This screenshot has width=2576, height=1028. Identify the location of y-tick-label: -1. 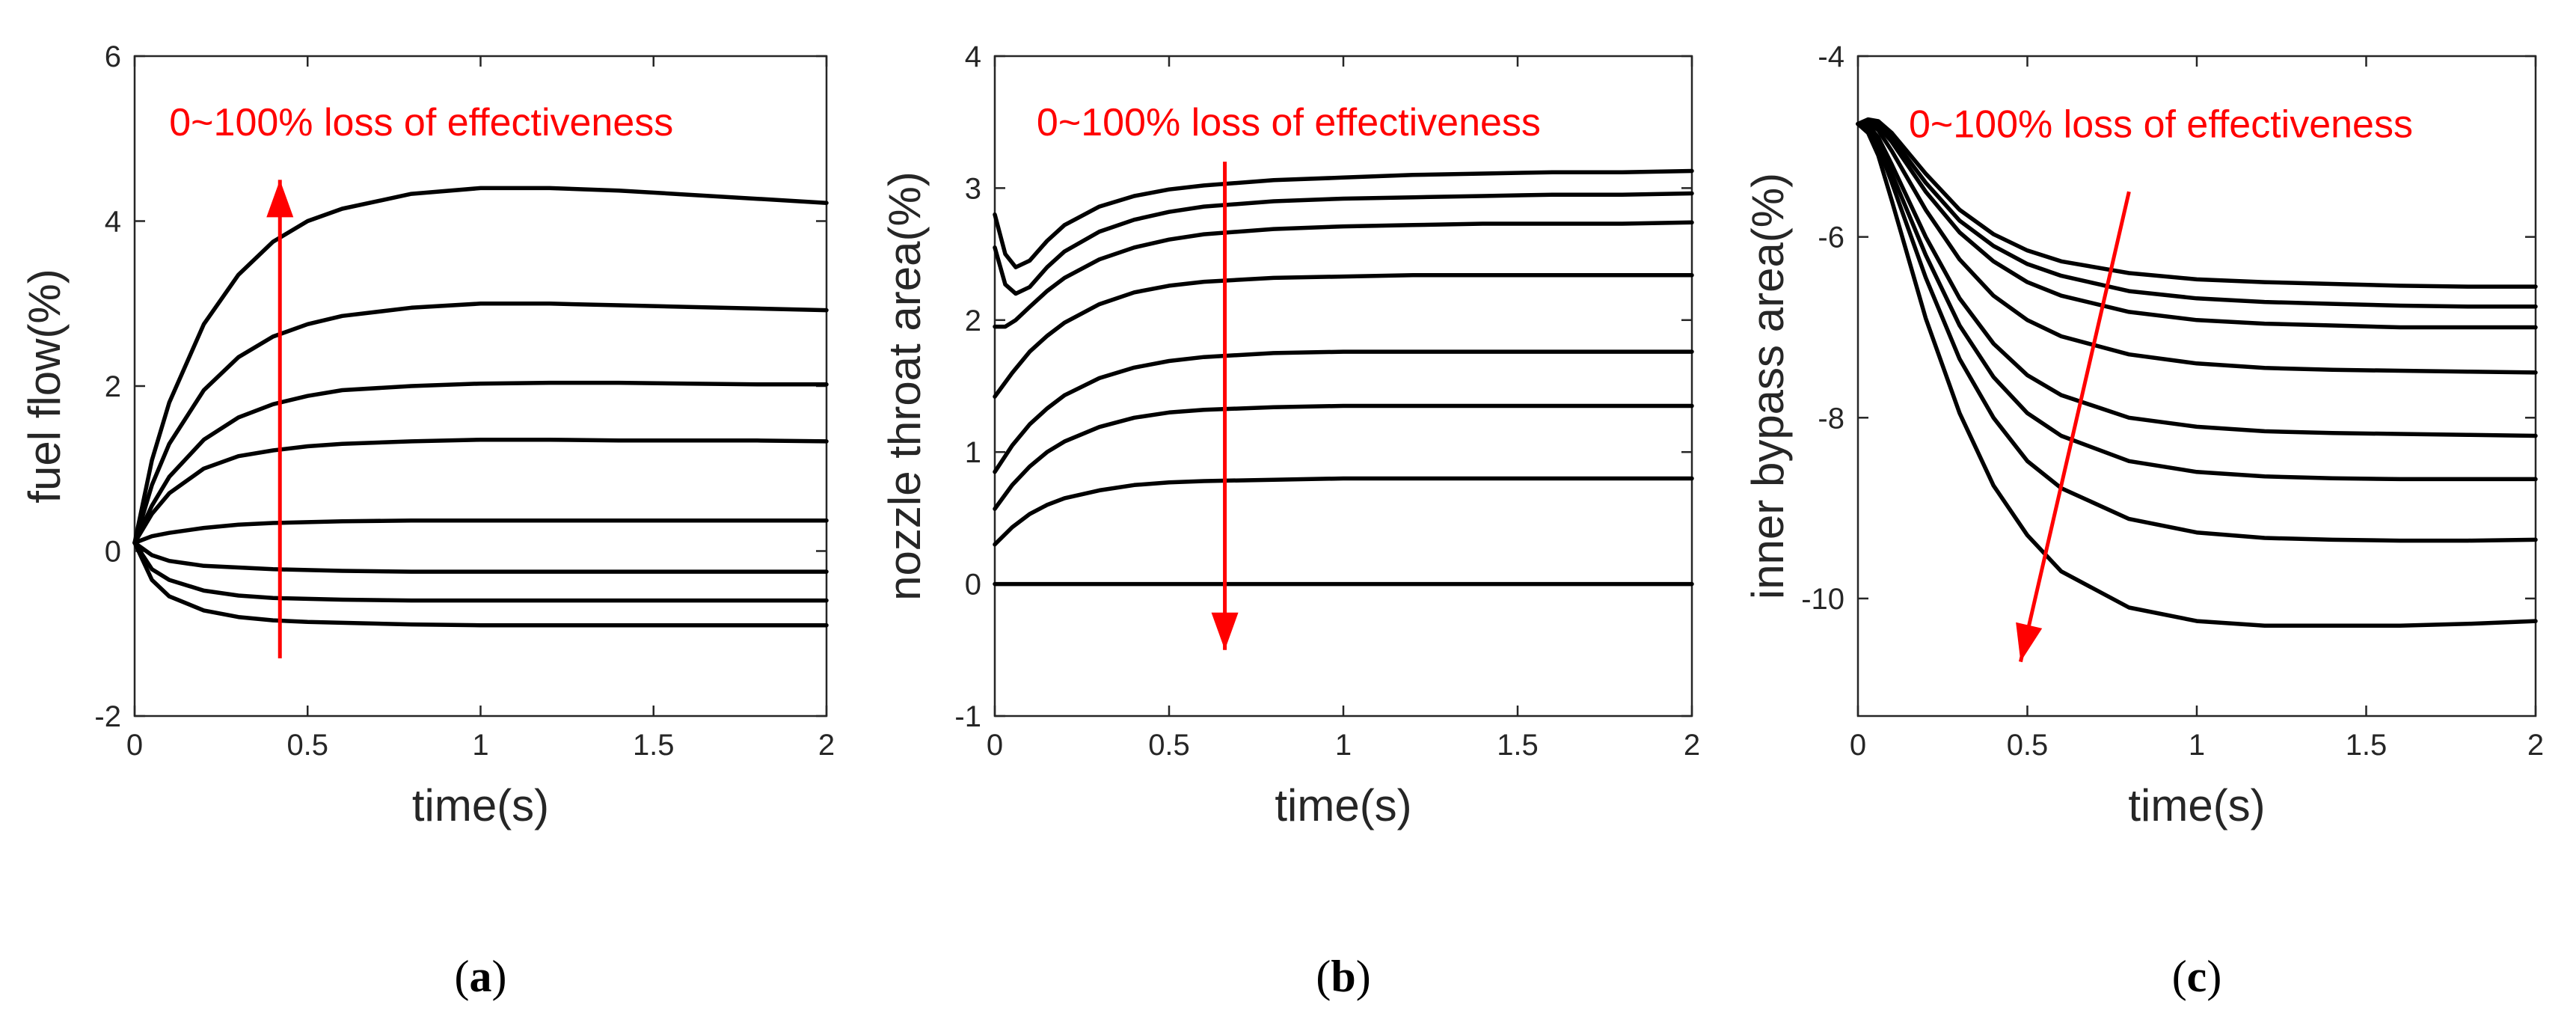
(967, 716).